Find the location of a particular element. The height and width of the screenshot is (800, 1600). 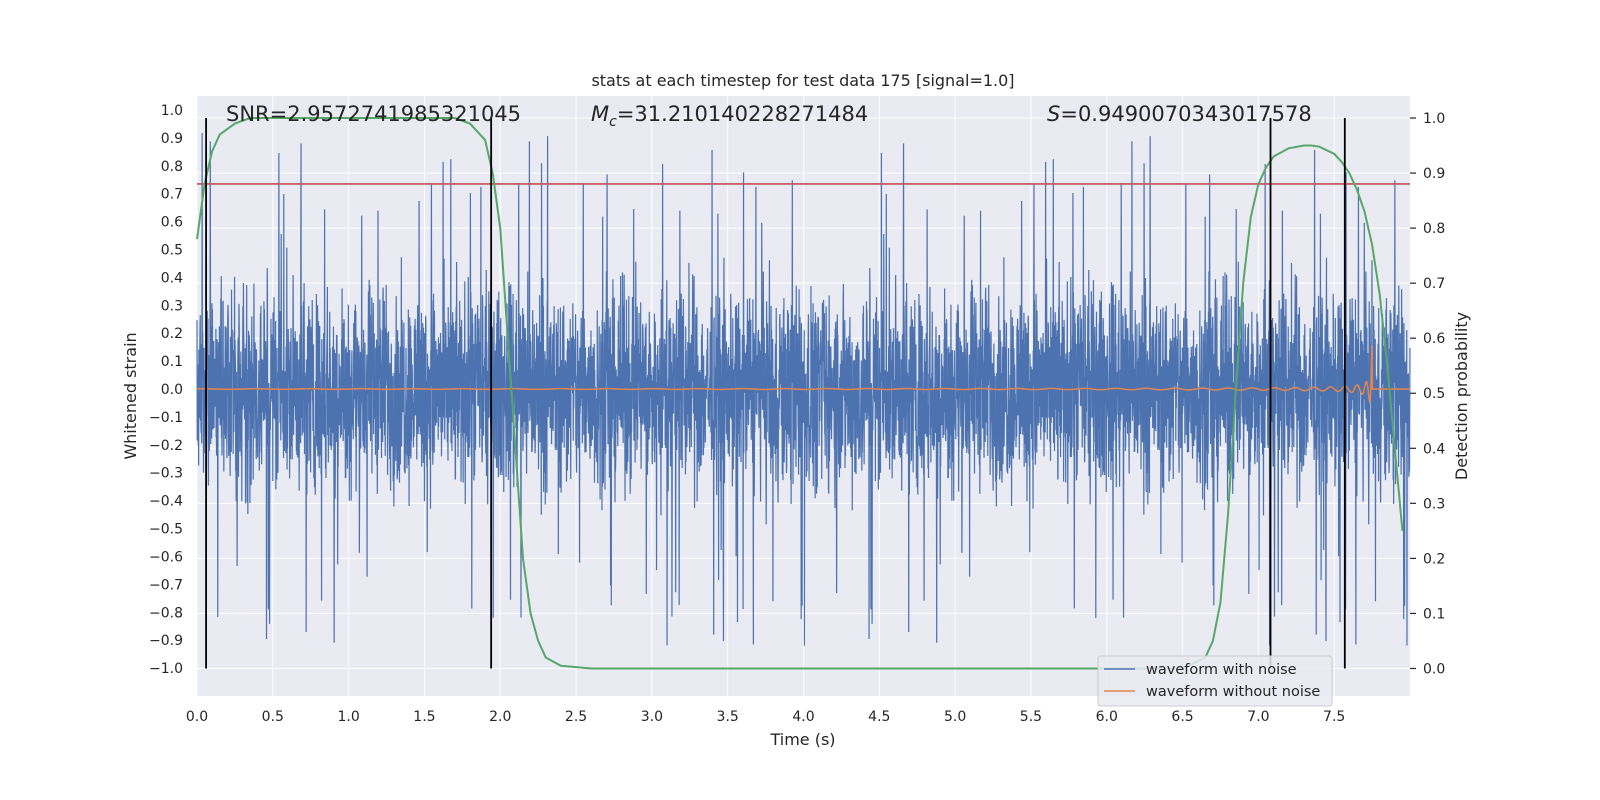

y2-tick-label: 0.2 is located at coordinates (1434, 559).